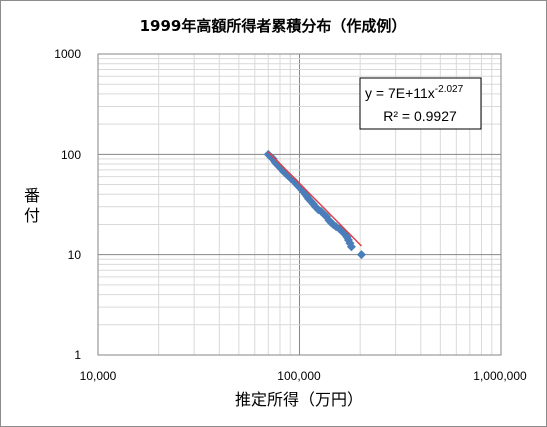  I want to click on y-tick-labels: 1000 100 10 1, so click(67, 204).